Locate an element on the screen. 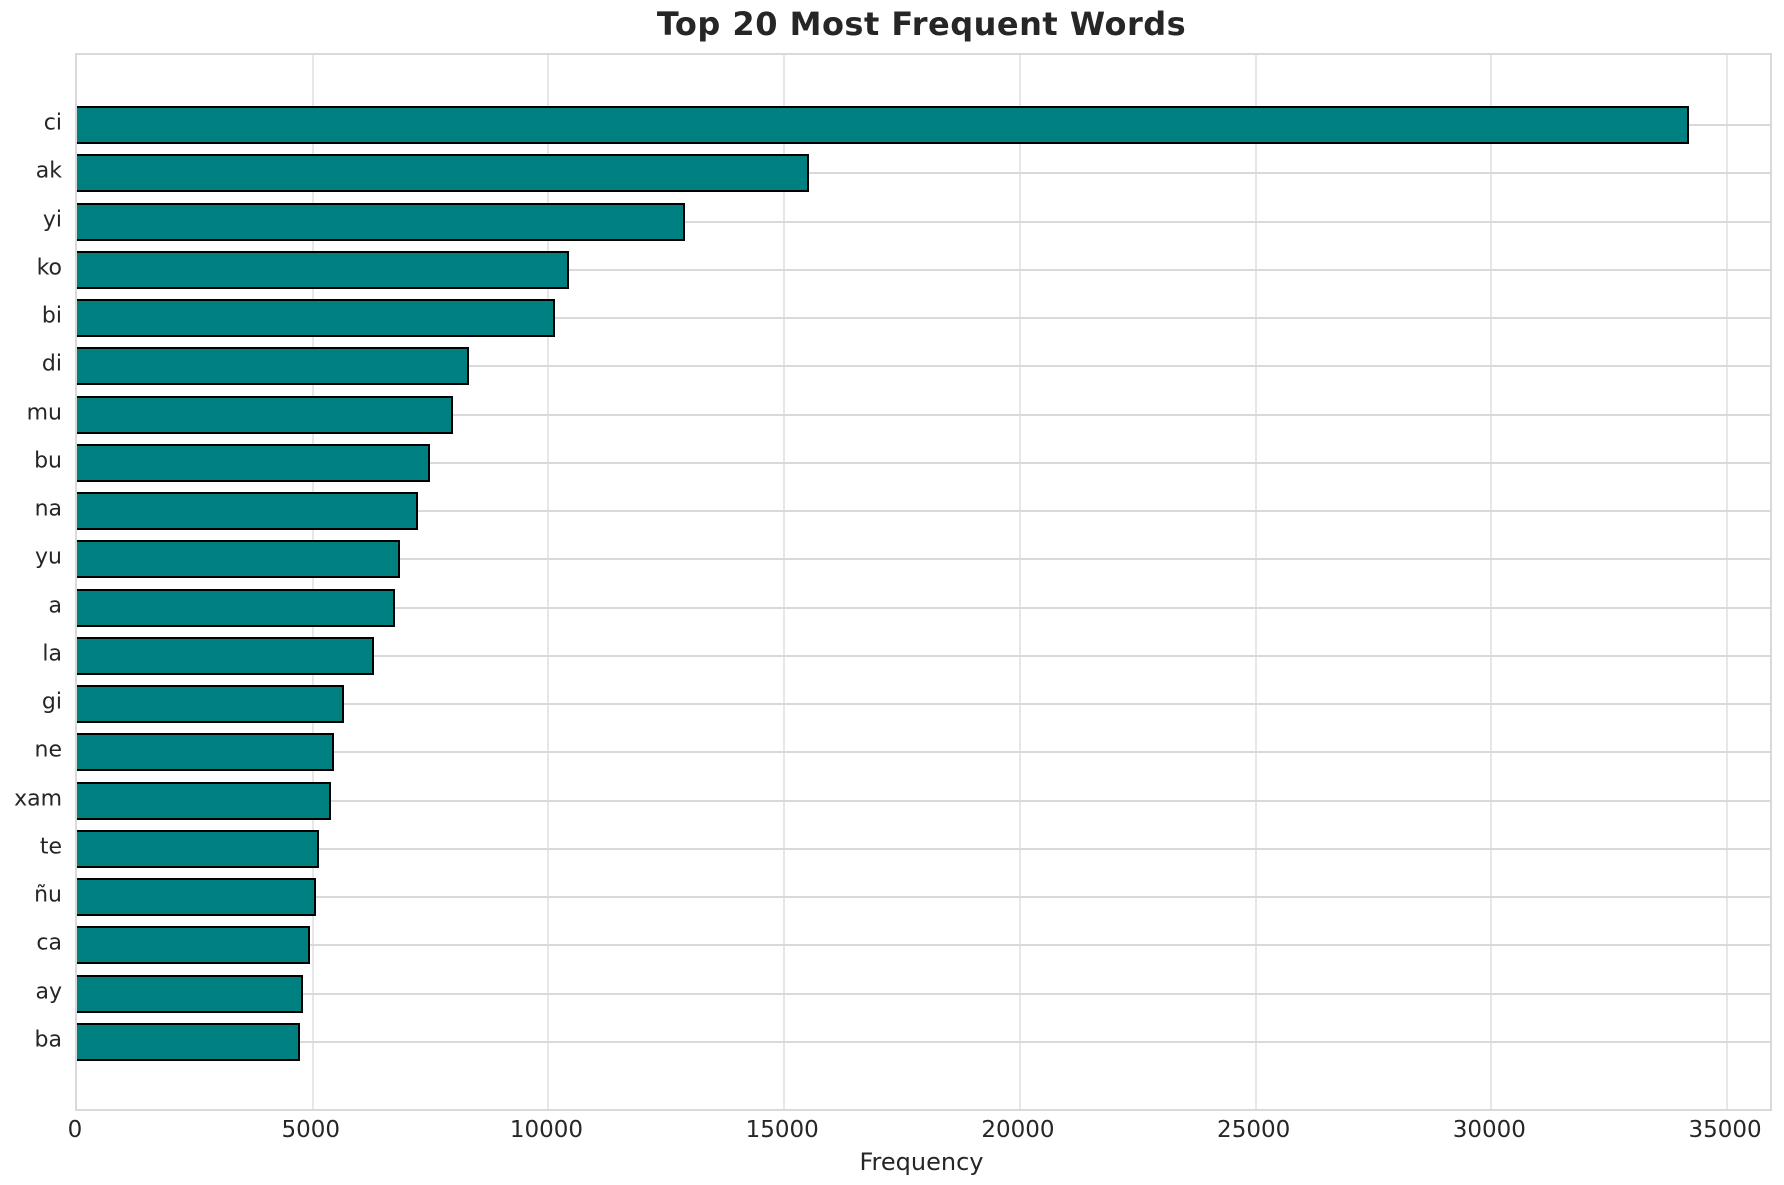 This screenshot has height=1185, width=1784. y-axis-label: xam is located at coordinates (38, 798).